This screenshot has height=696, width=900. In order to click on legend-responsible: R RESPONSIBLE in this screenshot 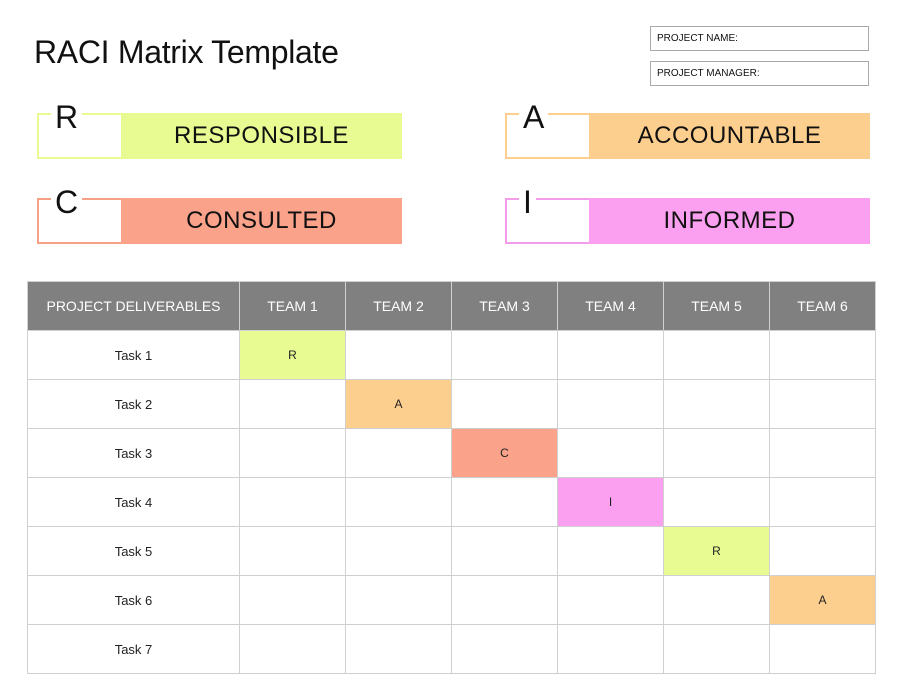, I will do `click(219, 129)`.